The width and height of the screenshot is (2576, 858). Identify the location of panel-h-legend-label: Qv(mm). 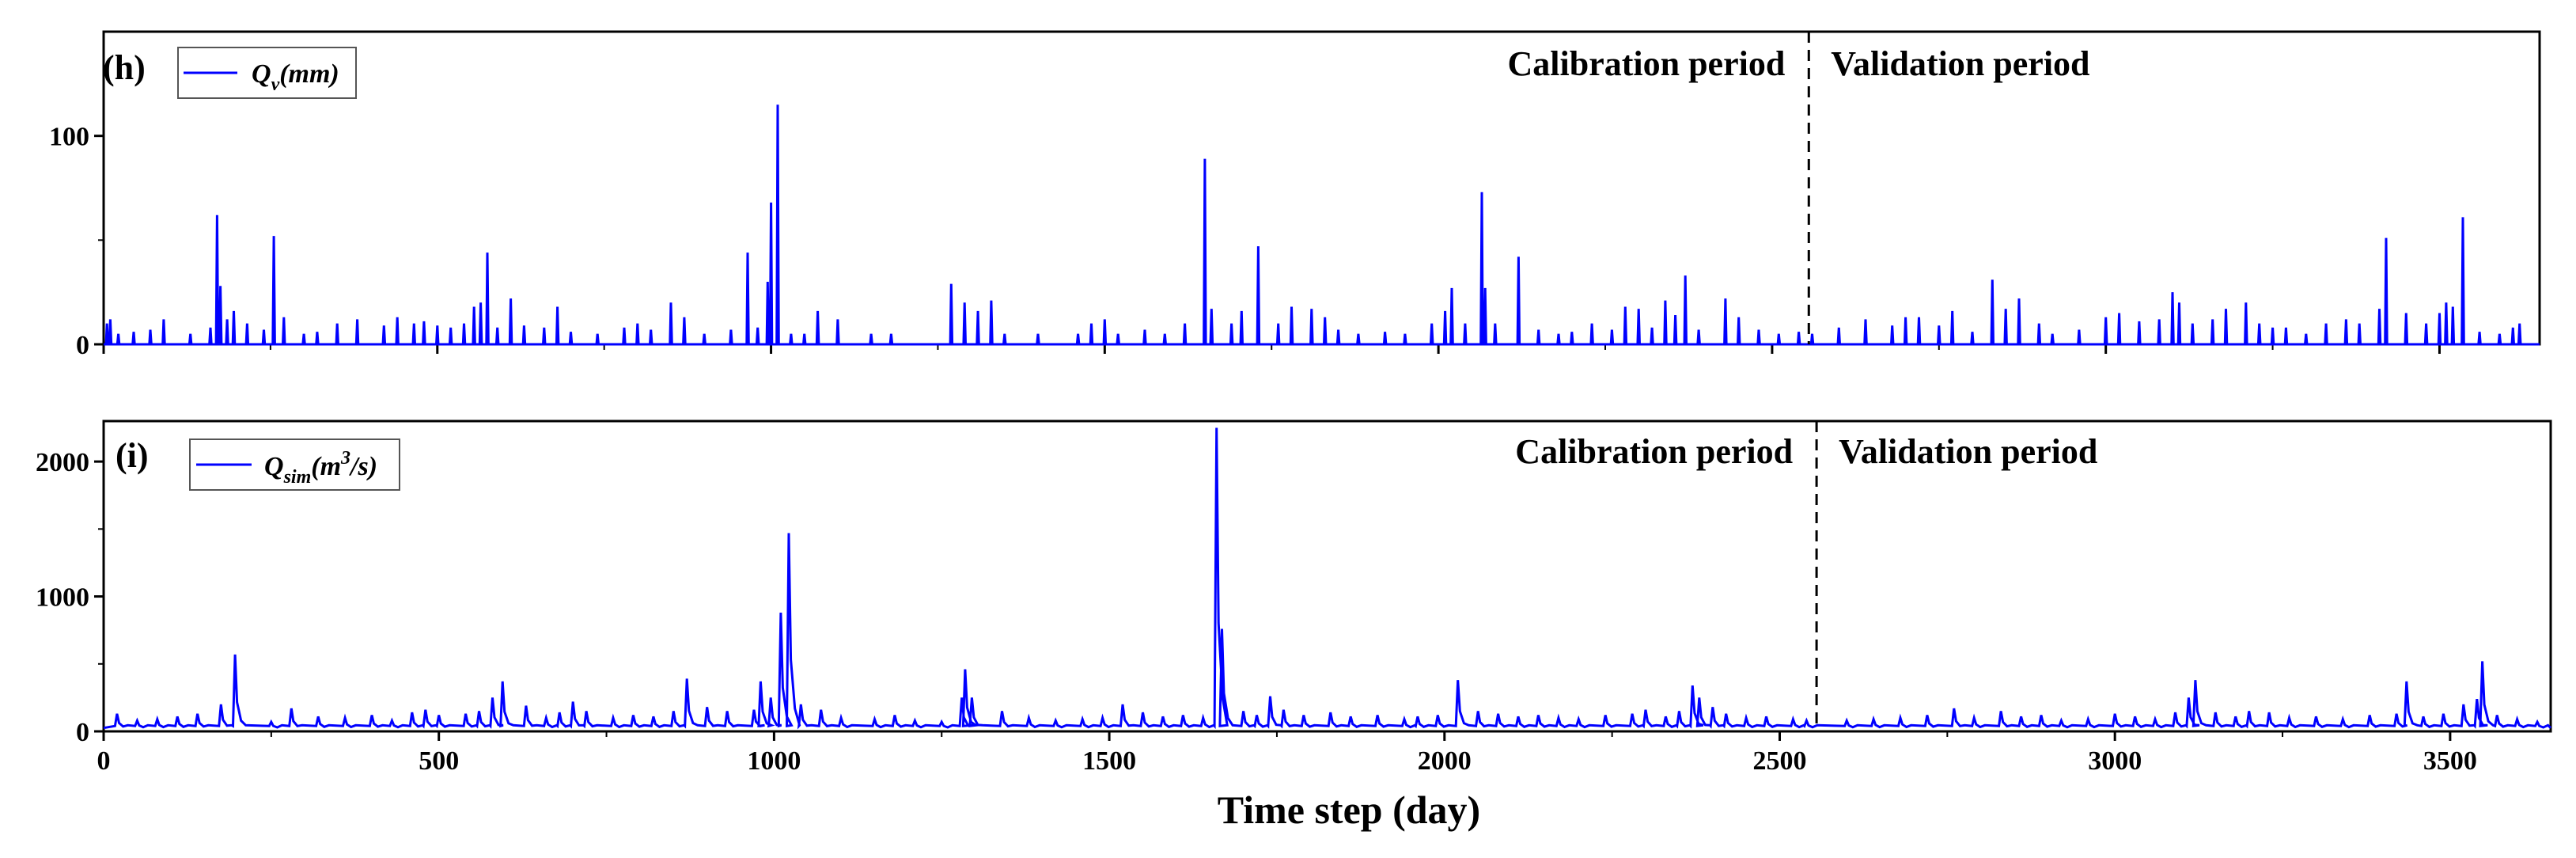
(295, 77).